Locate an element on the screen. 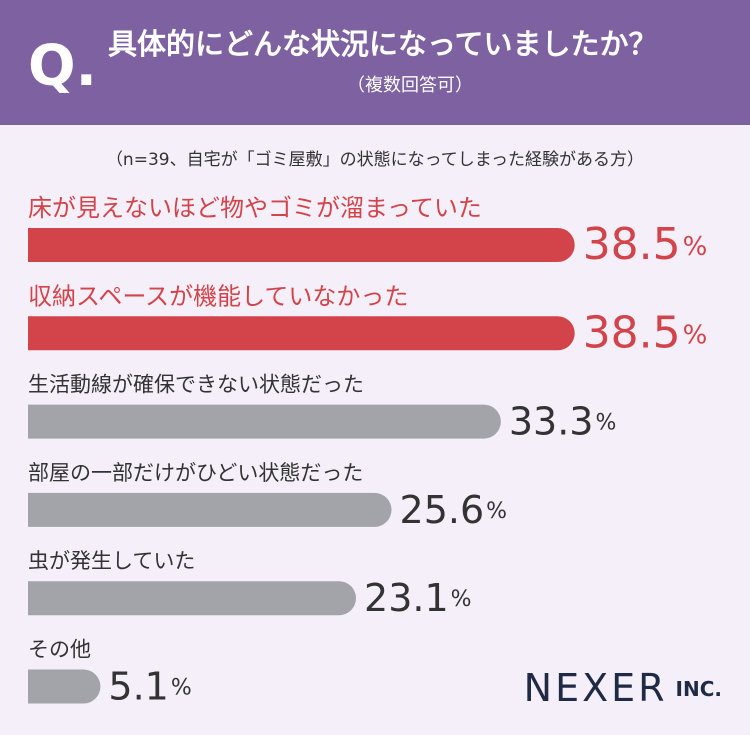 The height and width of the screenshot is (735, 750). category-label: 収納スペースが機能していなかった is located at coordinates (218, 296).